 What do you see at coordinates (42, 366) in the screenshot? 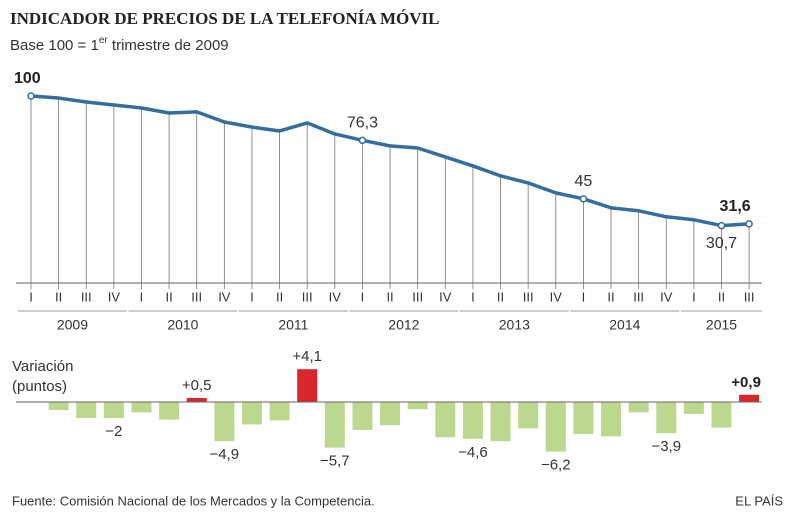
I see `bar-title: Variación` at bounding box center [42, 366].